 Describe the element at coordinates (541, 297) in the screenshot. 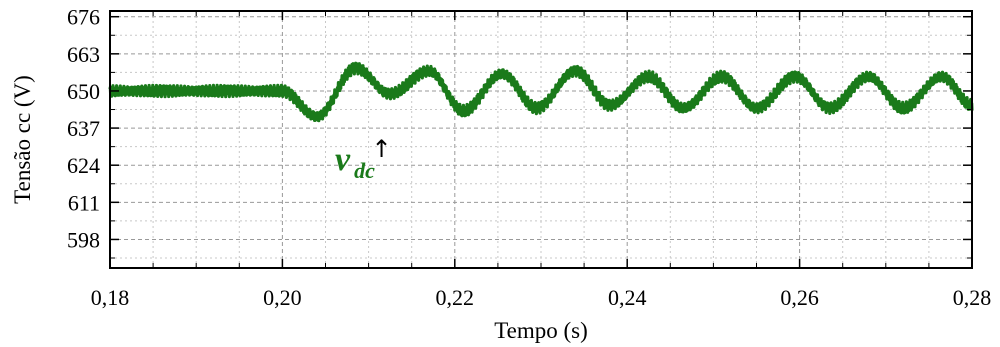

I see `x-tick-labels: 0,18 0,20 0,22 0,24 0,26 0,28` at that location.